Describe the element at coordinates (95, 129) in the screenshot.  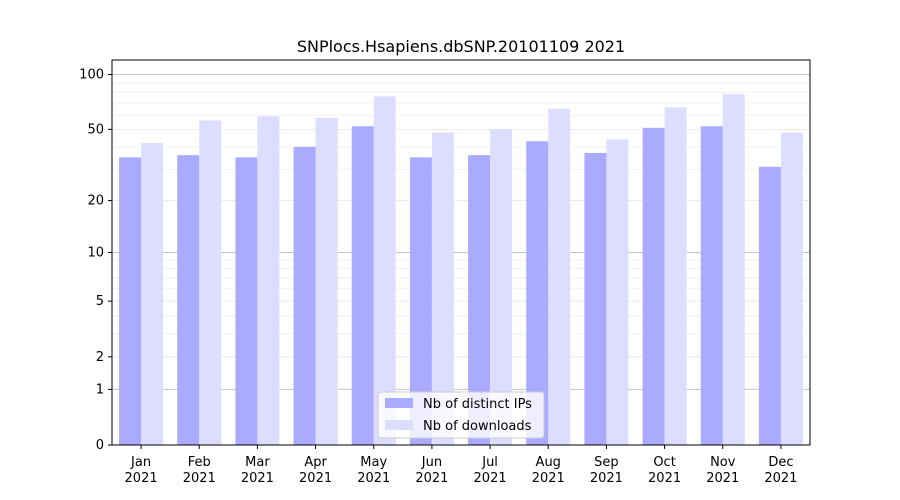
I see `y-tick-label: 50` at that location.